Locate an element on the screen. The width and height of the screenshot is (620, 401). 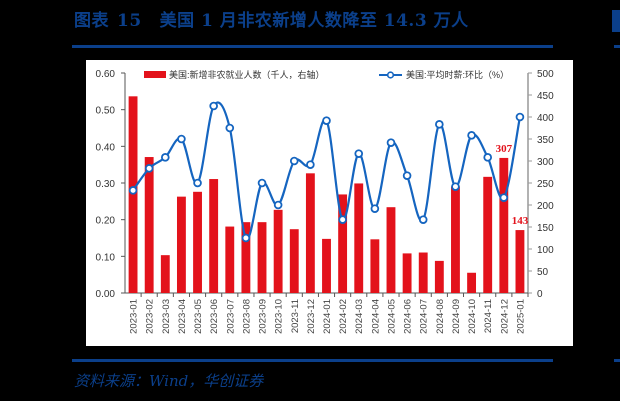
adjacent-column-fragment is located at coordinates (616, 21).